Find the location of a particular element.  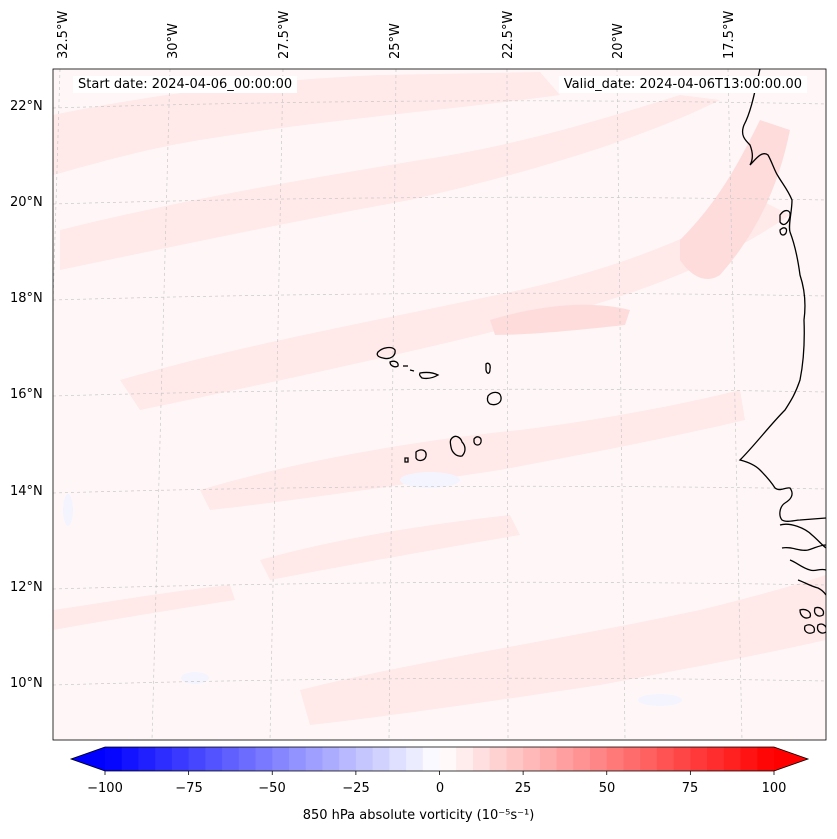

colorbar is located at coordinates (439, 760).